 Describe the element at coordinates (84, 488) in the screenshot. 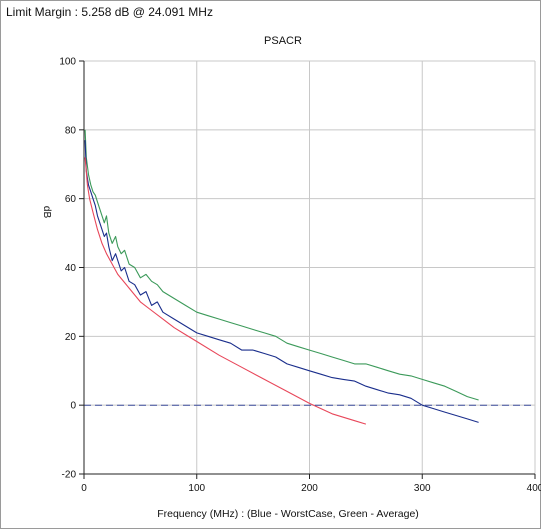

I see `x-tick-label-0: 0` at that location.